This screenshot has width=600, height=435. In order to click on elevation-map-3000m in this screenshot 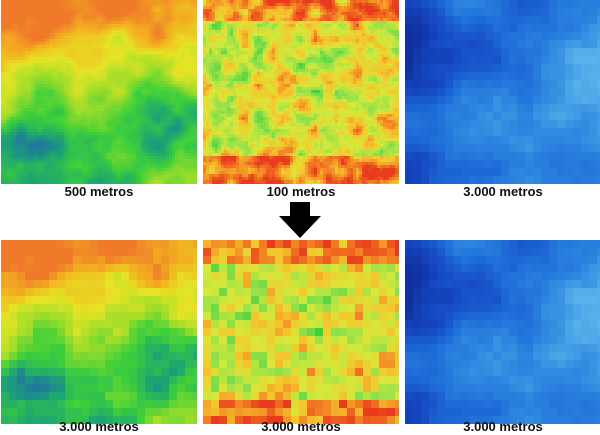, I will do `click(99, 332)`.